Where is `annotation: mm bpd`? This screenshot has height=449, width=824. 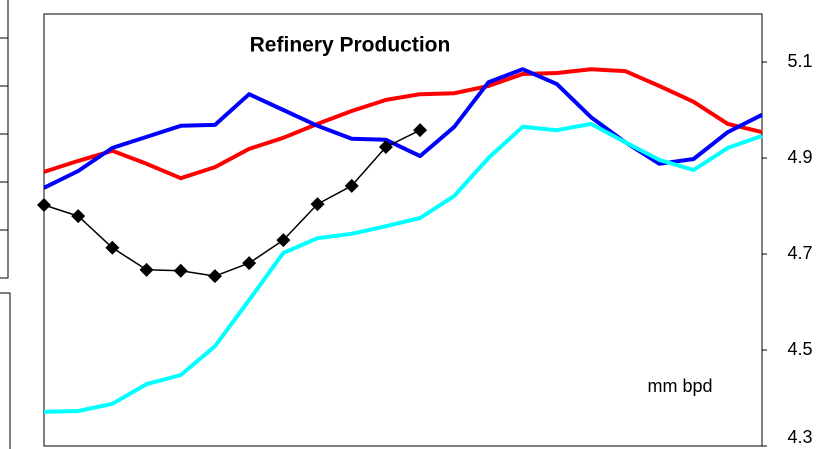
annotation: mm bpd is located at coordinates (679, 386).